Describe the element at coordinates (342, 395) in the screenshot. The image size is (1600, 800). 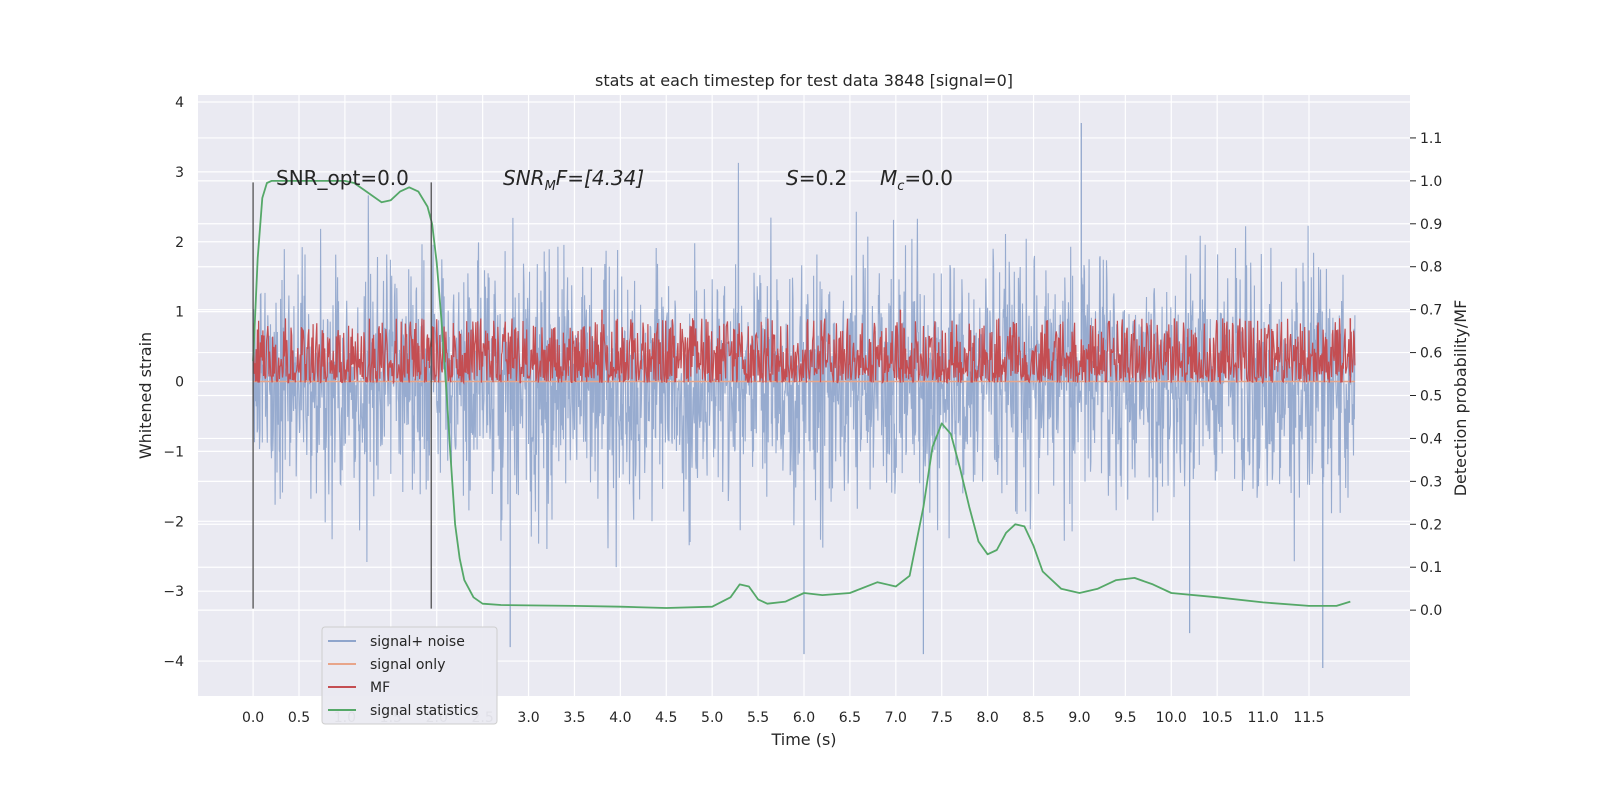
I see `vertical-markers` at that location.